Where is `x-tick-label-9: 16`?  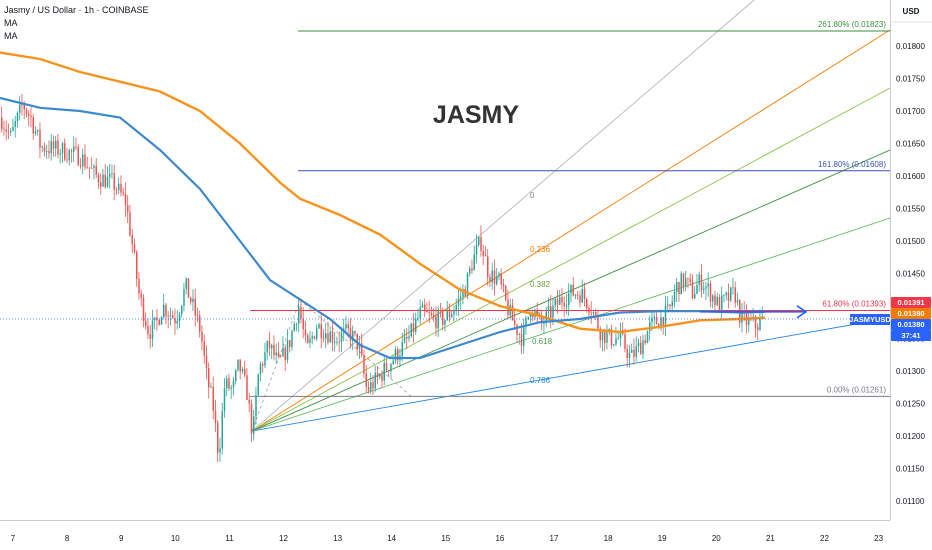
x-tick-label-9: 16 is located at coordinates (499, 538).